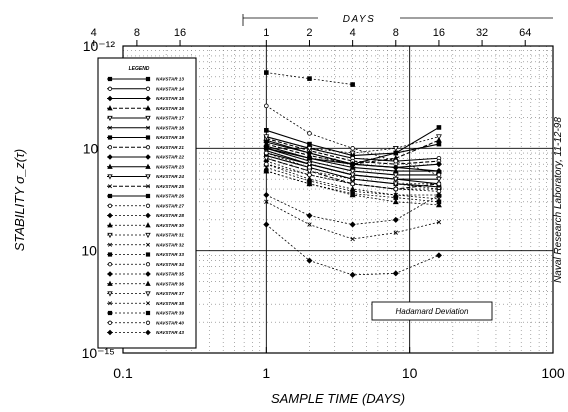 The width and height of the screenshot is (568, 412). I want to click on legend-entry-label: NAVSTAR 17, so click(170, 118).